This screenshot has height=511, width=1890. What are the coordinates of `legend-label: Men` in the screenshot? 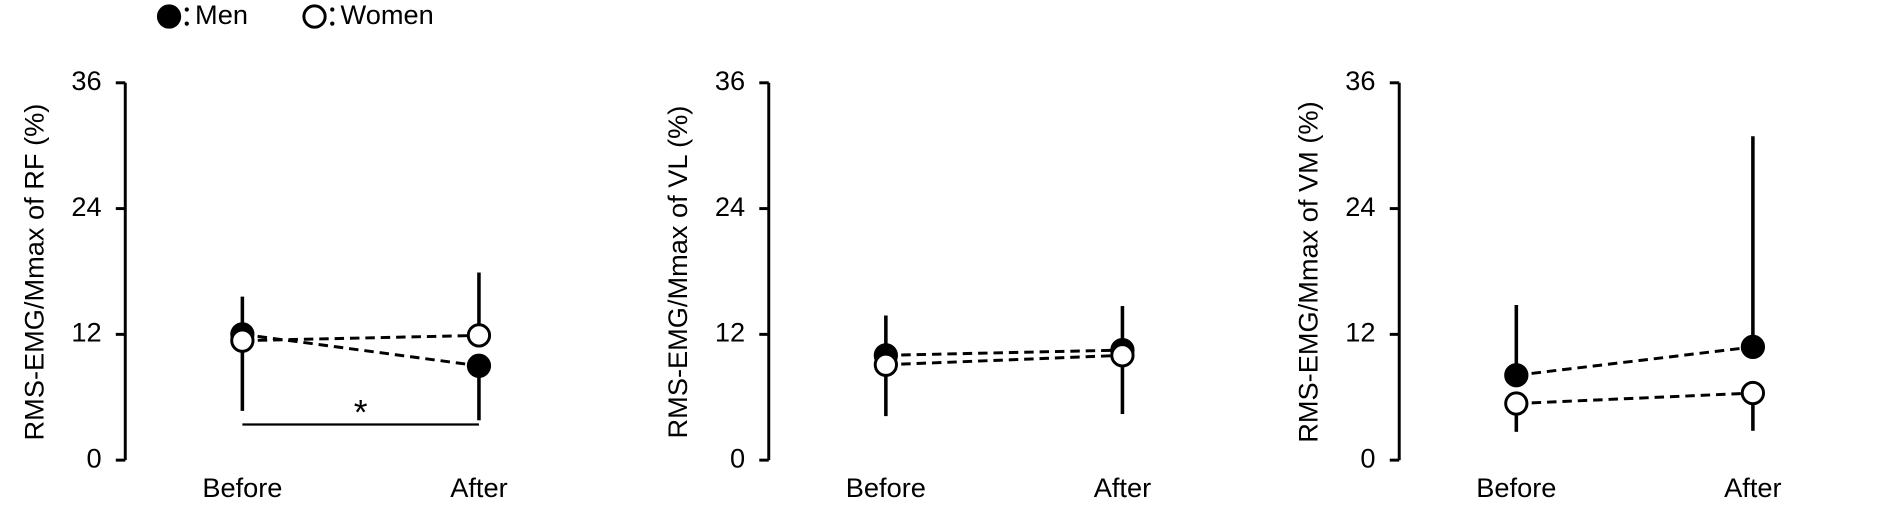 It's located at (221, 15).